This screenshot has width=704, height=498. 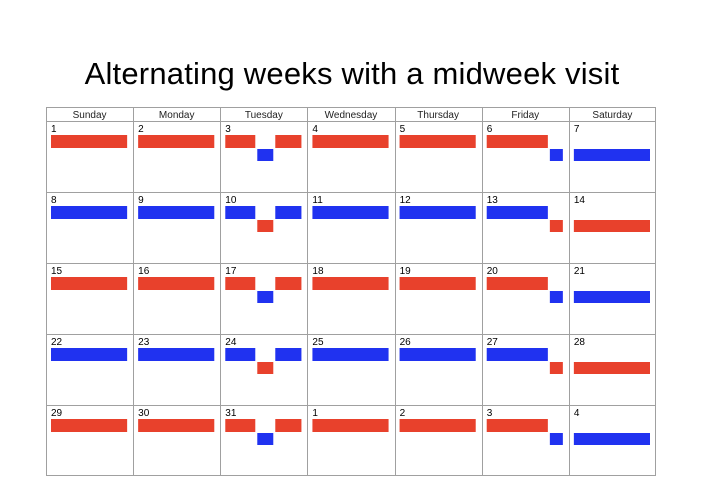 What do you see at coordinates (406, 271) in the screenshot?
I see `date-number: 19` at bounding box center [406, 271].